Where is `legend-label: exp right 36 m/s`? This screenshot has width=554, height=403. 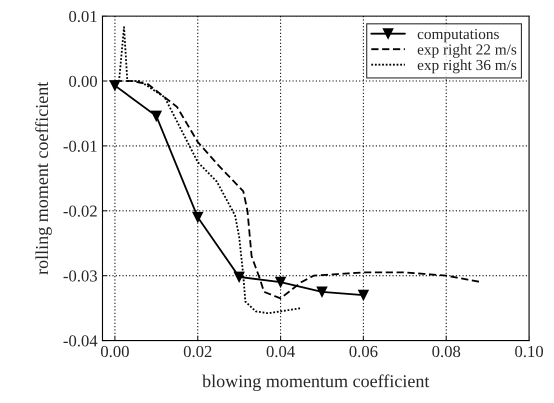
legend-label: exp right 36 m/s is located at coordinates (467, 66).